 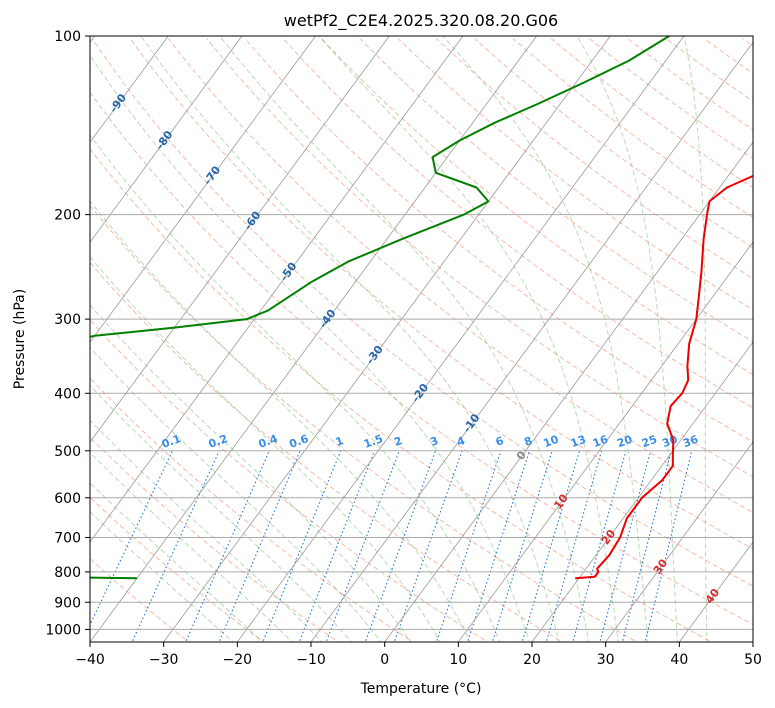 What do you see at coordinates (67, 320) in the screenshot?
I see `y-tick-label: 300` at bounding box center [67, 320].